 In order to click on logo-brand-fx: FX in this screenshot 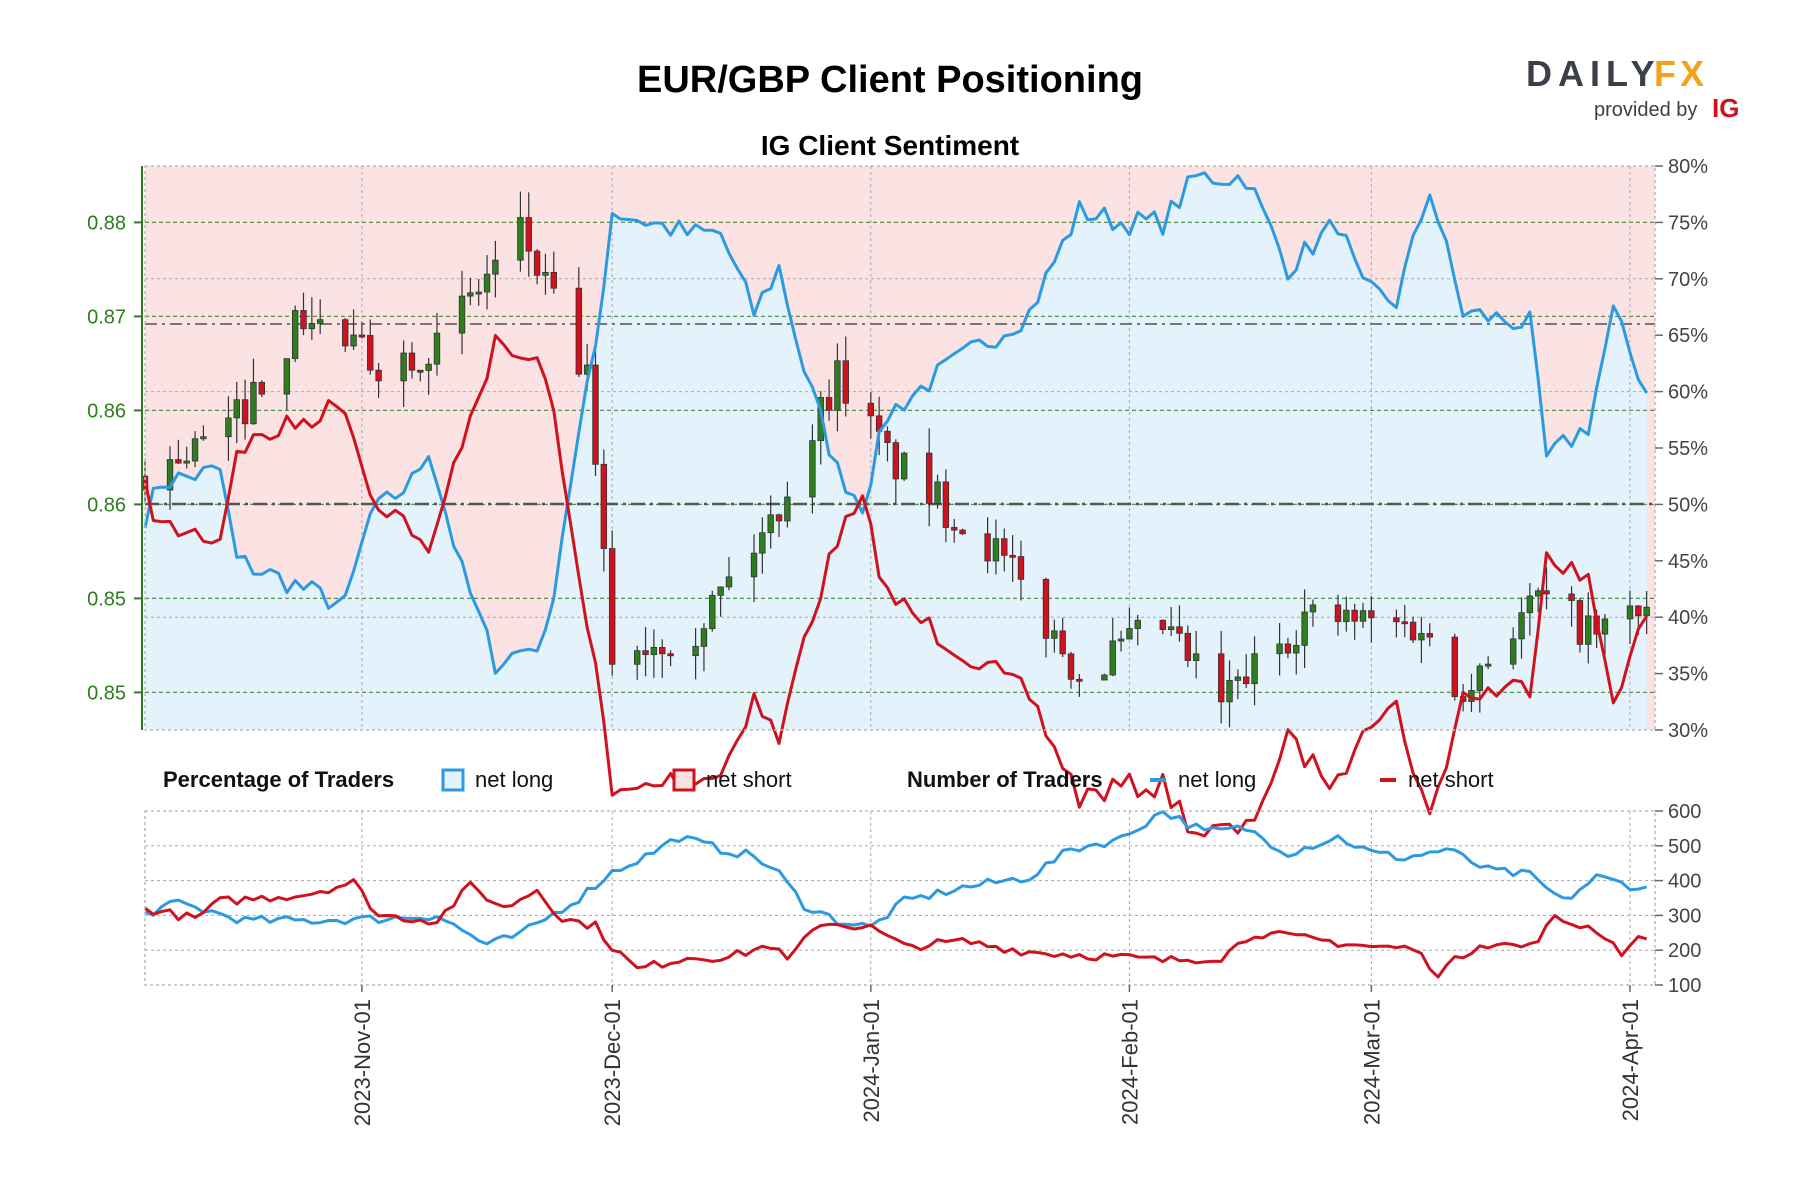, I will do `click(1681, 73)`.